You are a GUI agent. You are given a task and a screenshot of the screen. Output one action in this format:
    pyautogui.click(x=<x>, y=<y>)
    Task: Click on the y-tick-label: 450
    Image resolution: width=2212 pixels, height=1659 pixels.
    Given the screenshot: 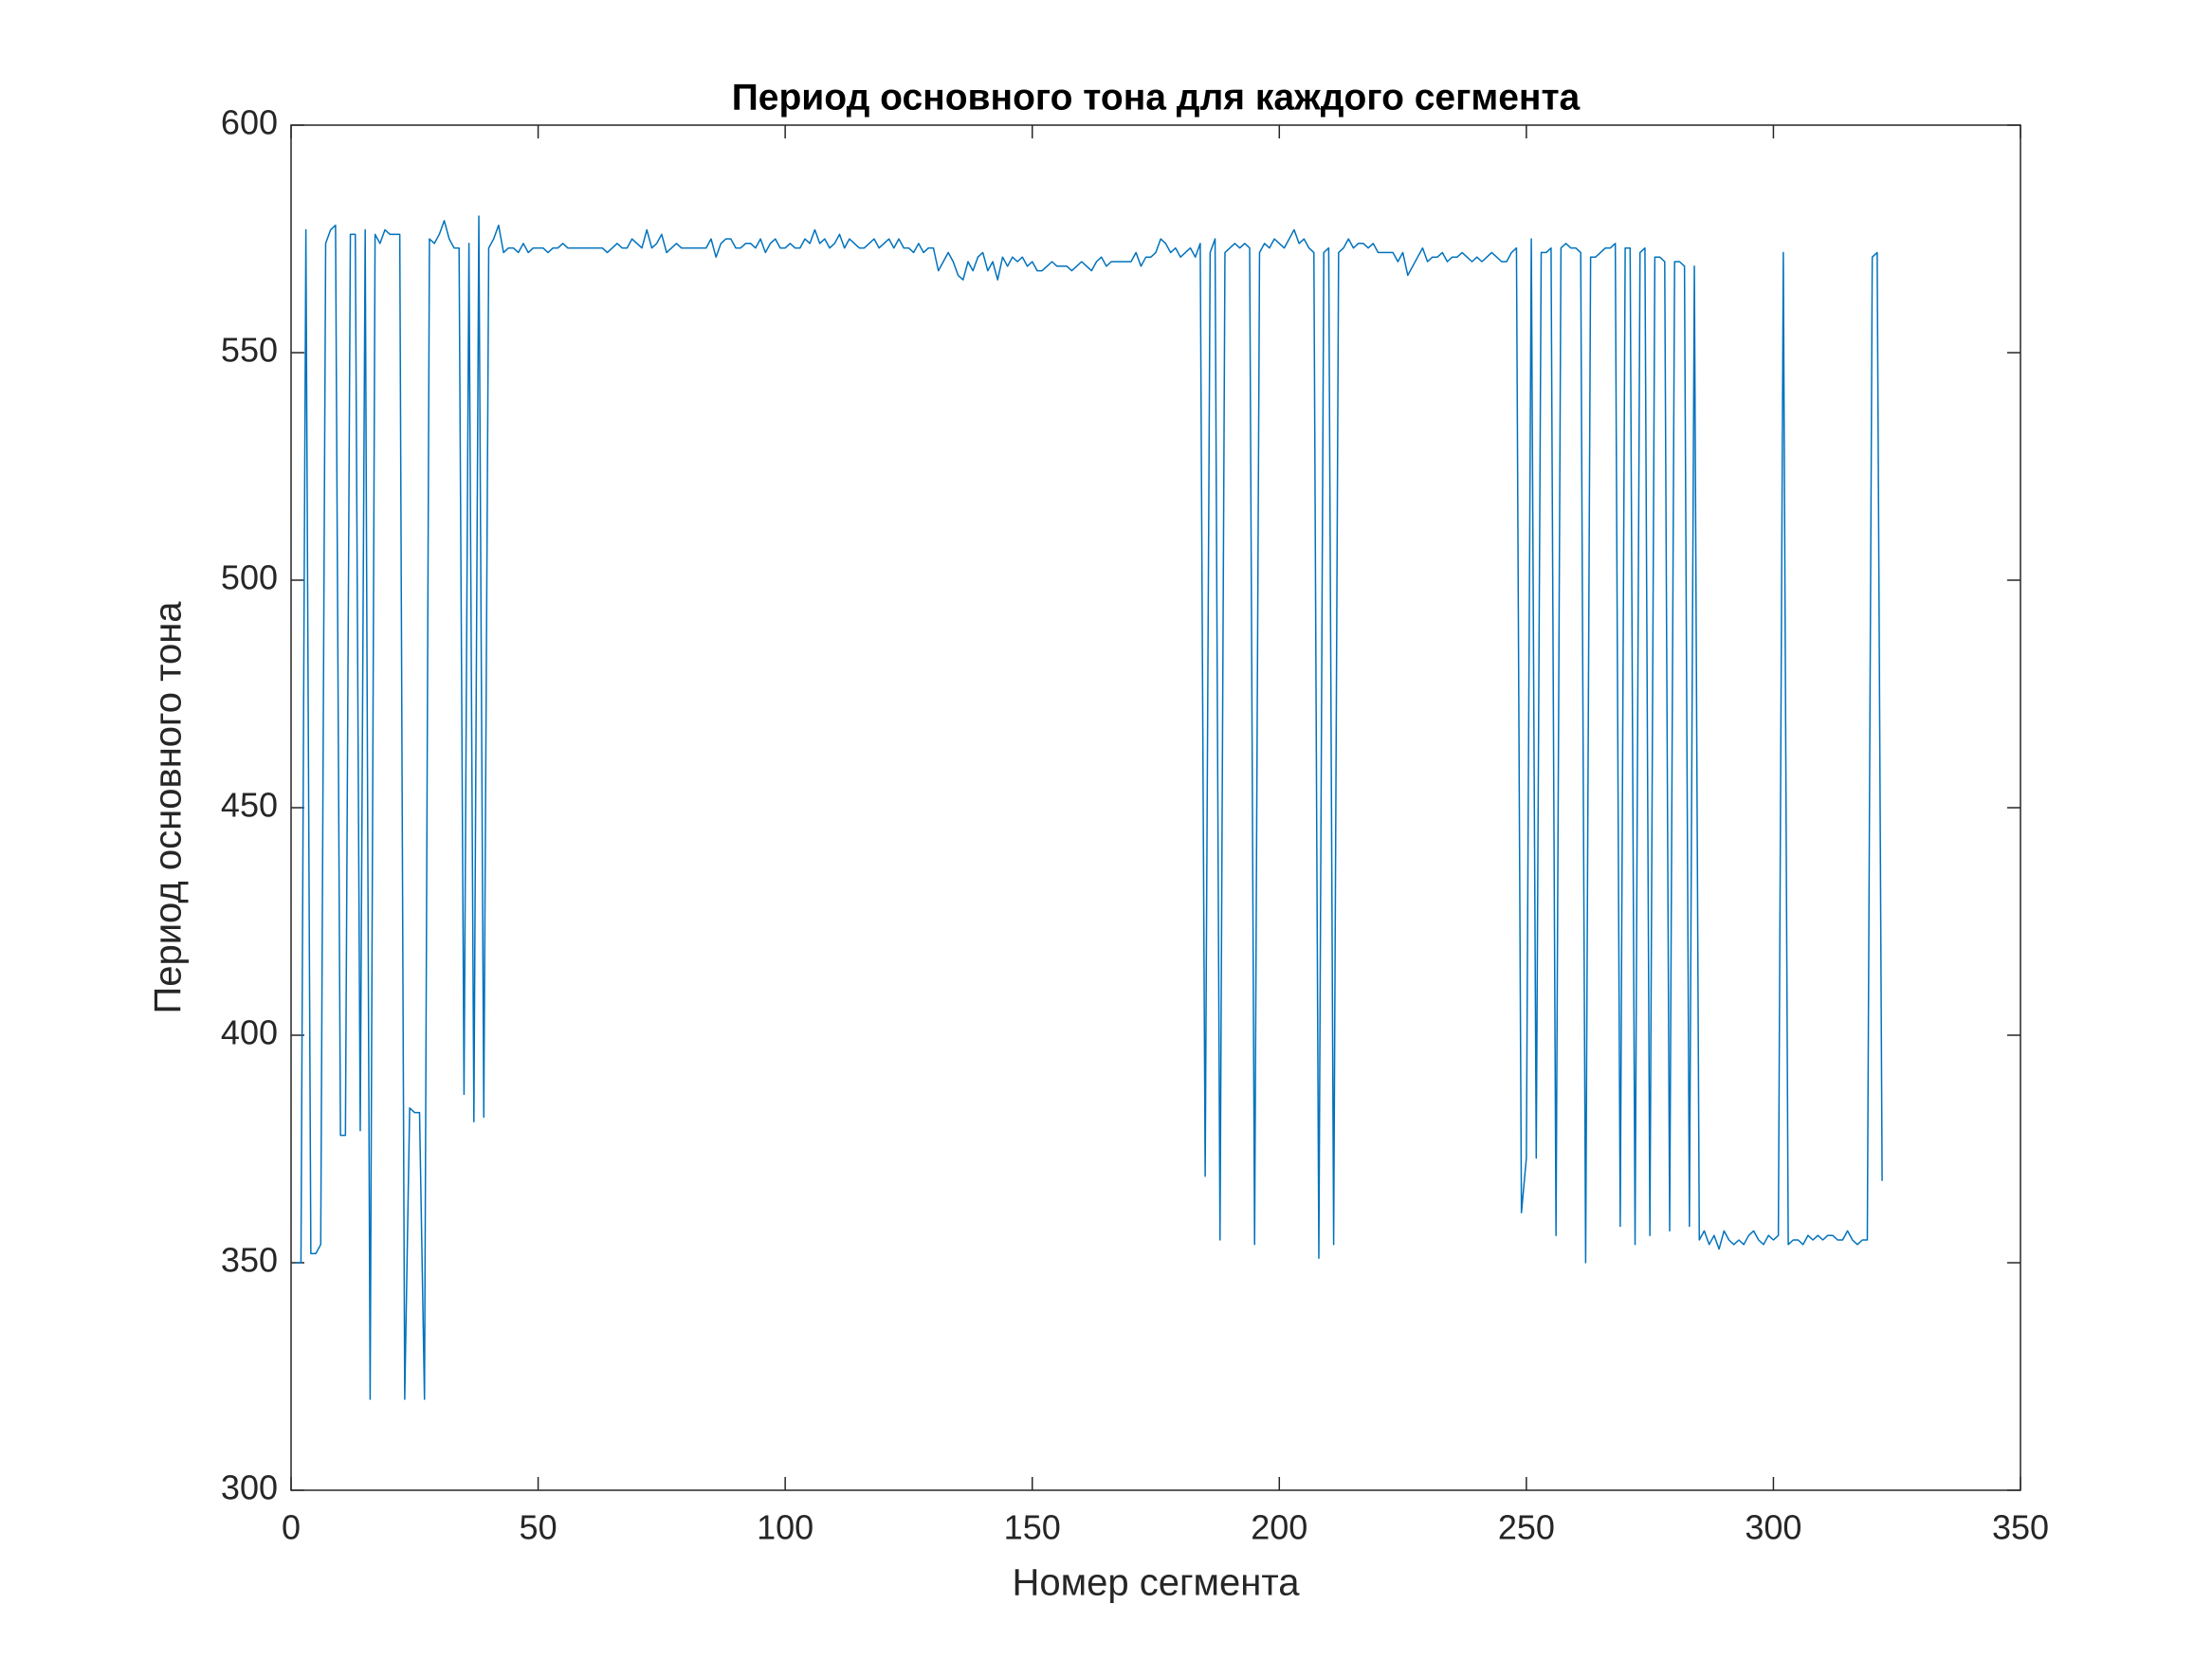 What is the action you would take?
    pyautogui.click(x=249, y=805)
    